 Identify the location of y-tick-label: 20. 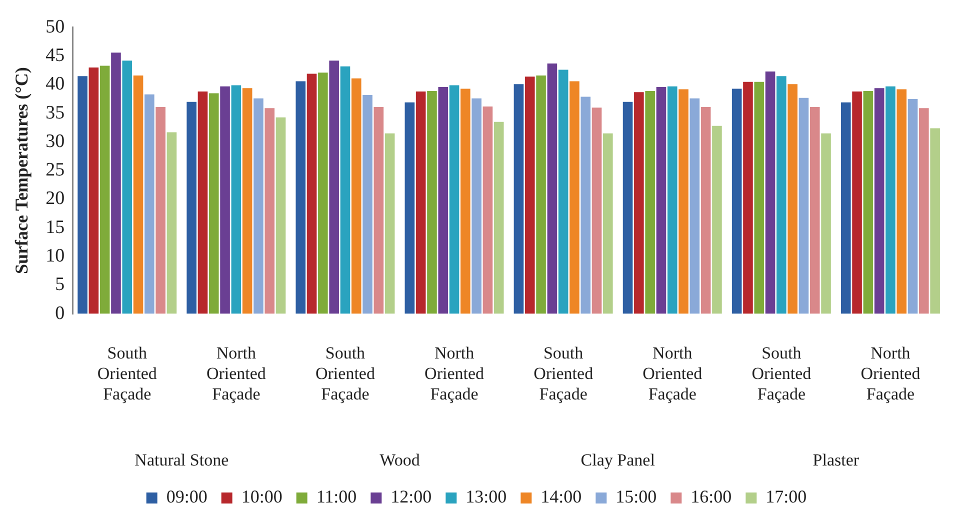
(55, 199).